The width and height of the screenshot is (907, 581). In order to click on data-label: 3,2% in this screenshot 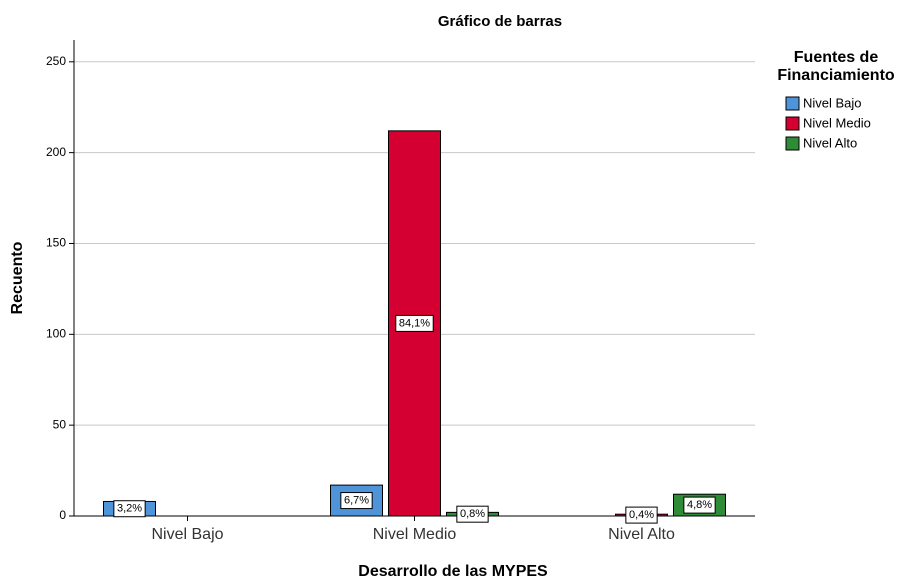, I will do `click(129, 509)`.